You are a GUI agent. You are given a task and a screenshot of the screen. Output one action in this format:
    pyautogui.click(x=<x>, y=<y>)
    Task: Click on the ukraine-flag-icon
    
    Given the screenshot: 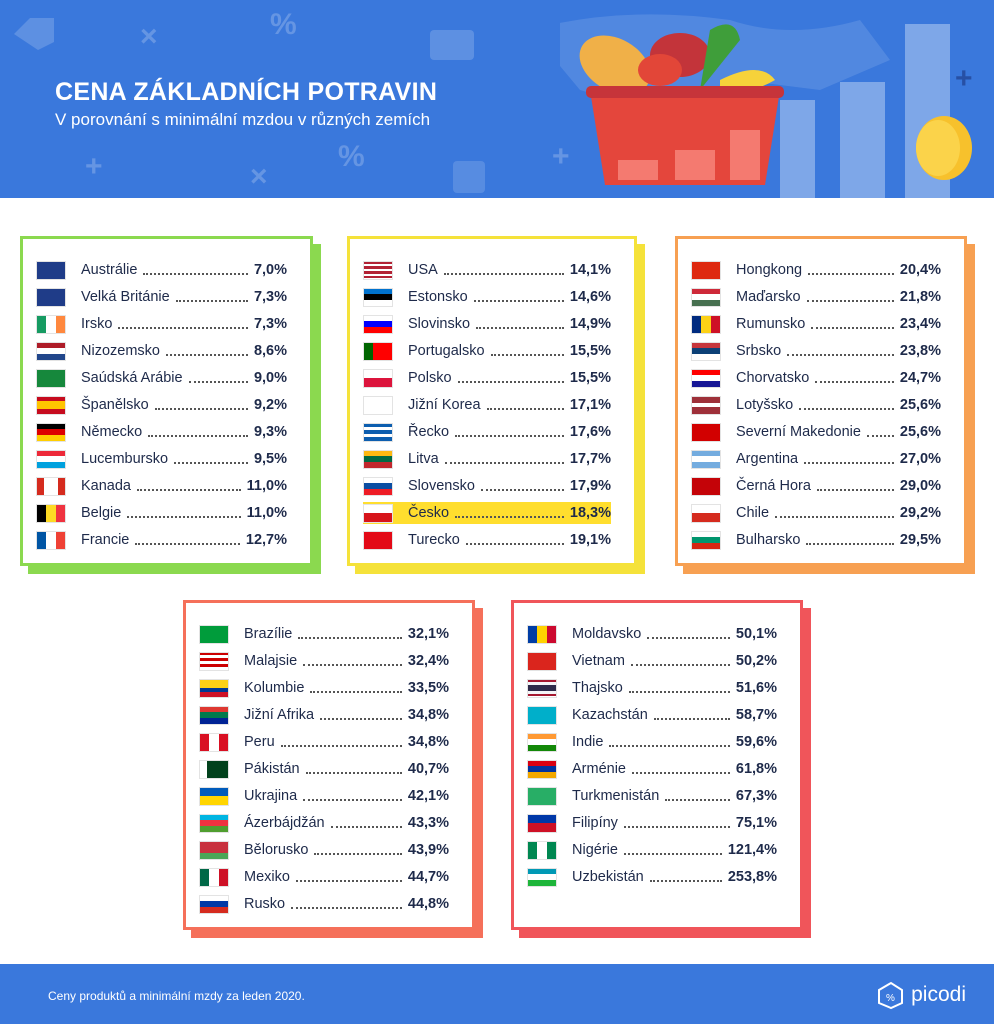 What is the action you would take?
    pyautogui.click(x=214, y=796)
    